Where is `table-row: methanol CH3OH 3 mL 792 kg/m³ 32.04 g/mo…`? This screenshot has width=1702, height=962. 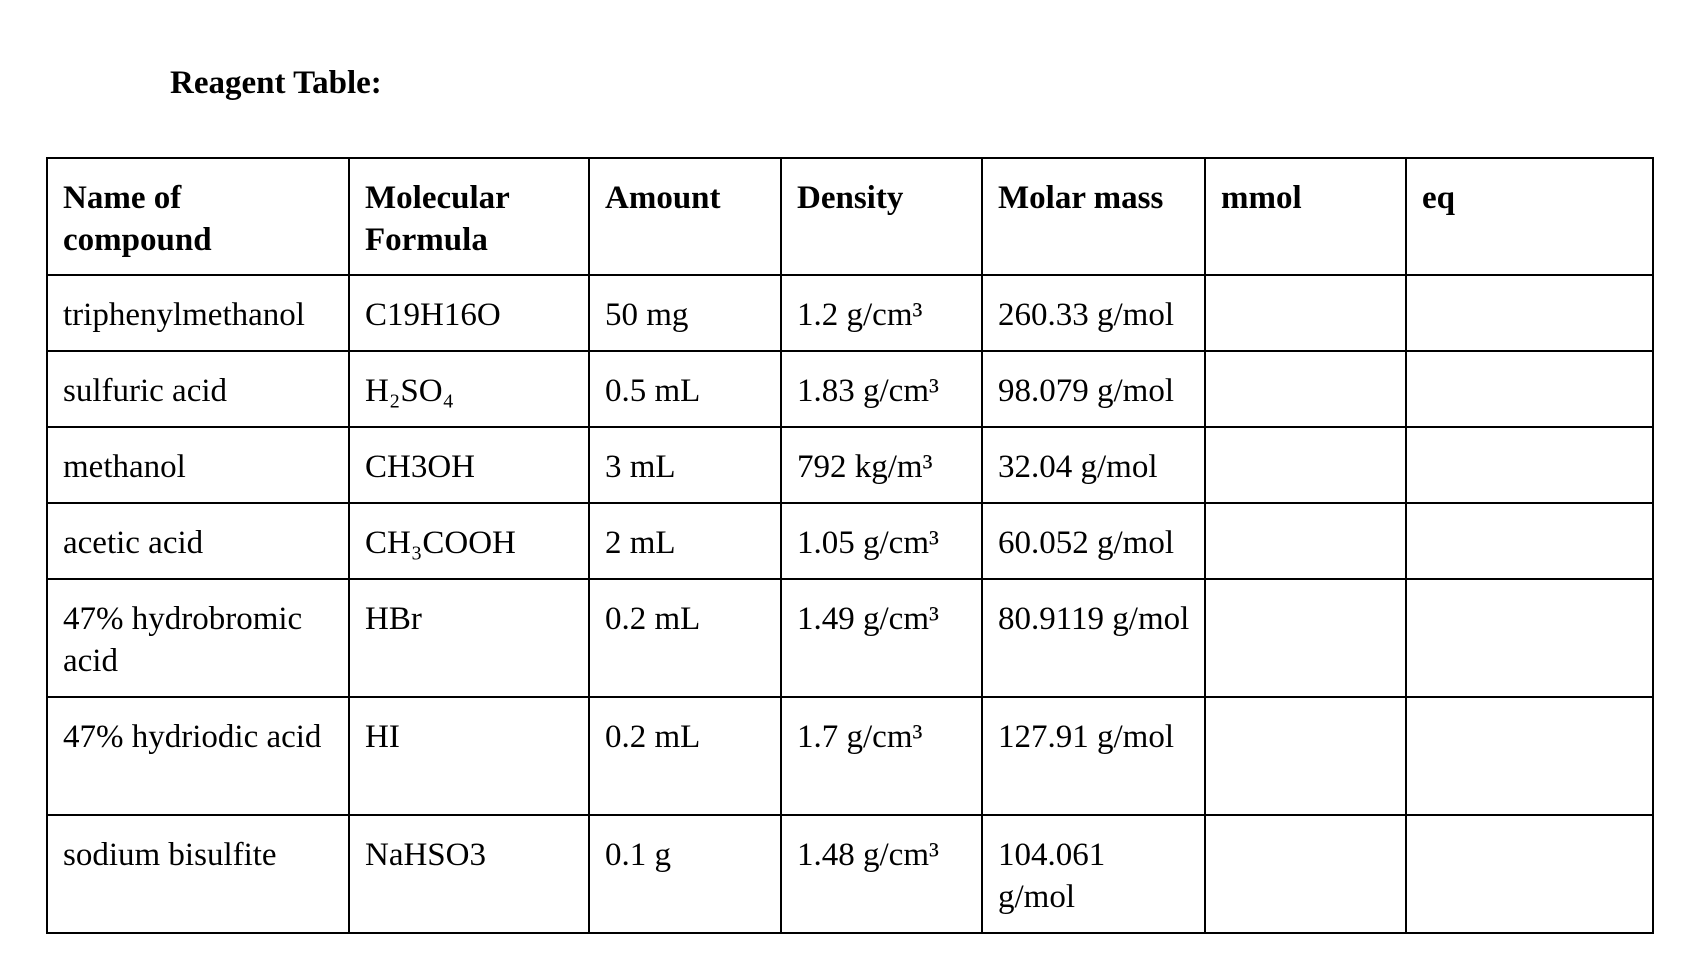 table-row: methanol CH3OH 3 mL 792 kg/m³ 32.04 g/mo… is located at coordinates (850, 465).